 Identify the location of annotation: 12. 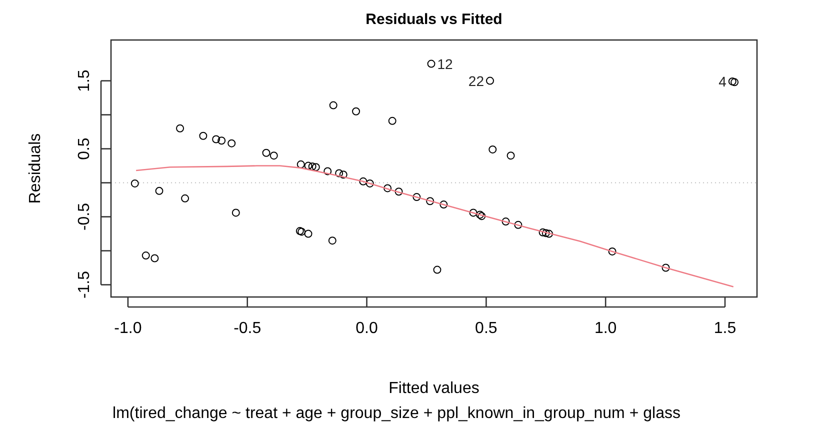
(445, 64).